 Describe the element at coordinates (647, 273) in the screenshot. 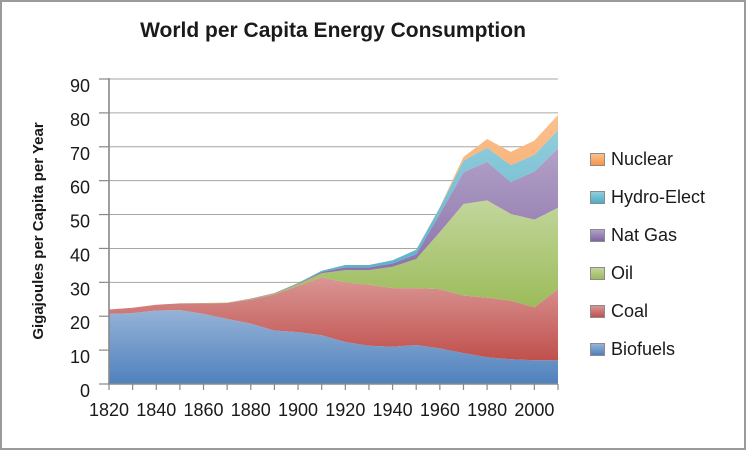

I see `legend-item-oil: Oil` at that location.